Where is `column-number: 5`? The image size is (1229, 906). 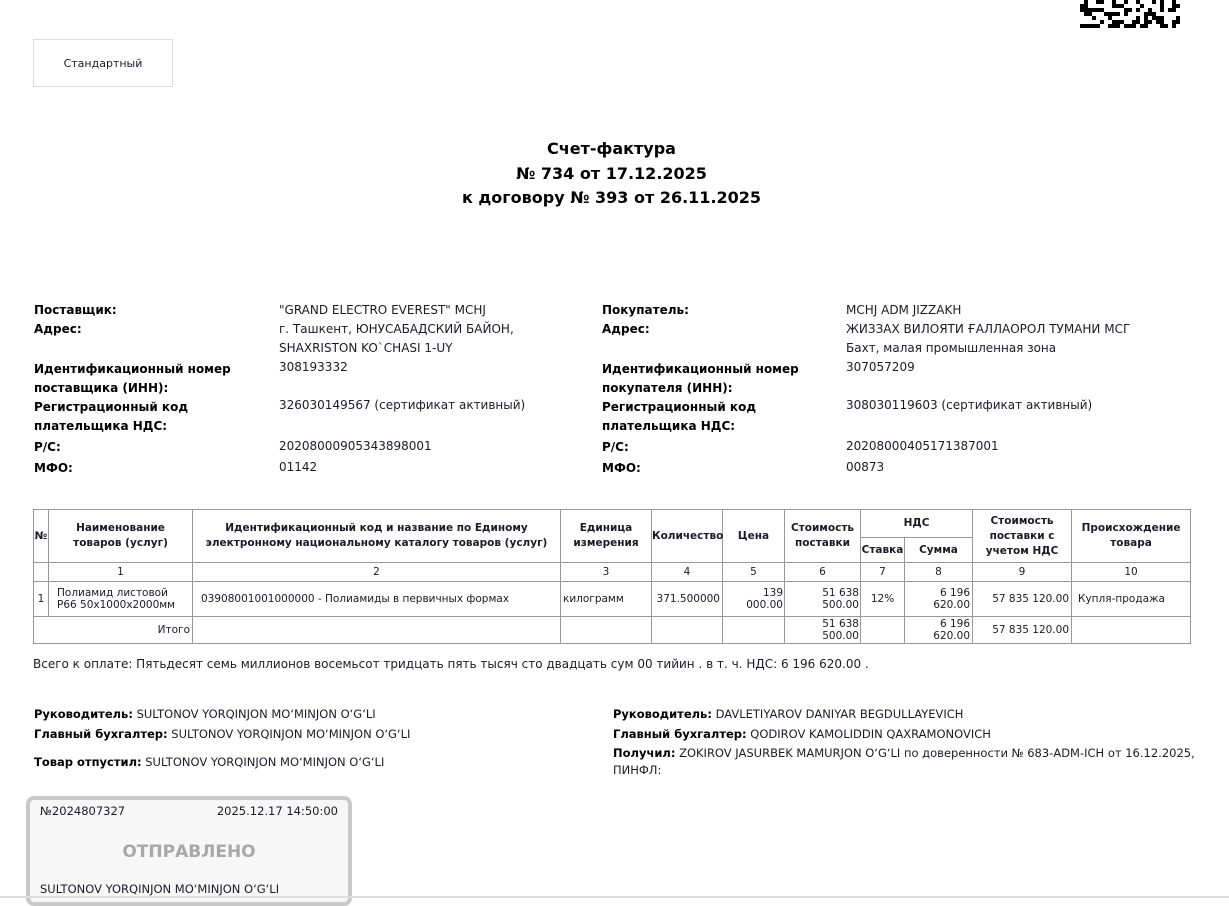
column-number: 5 is located at coordinates (753, 572).